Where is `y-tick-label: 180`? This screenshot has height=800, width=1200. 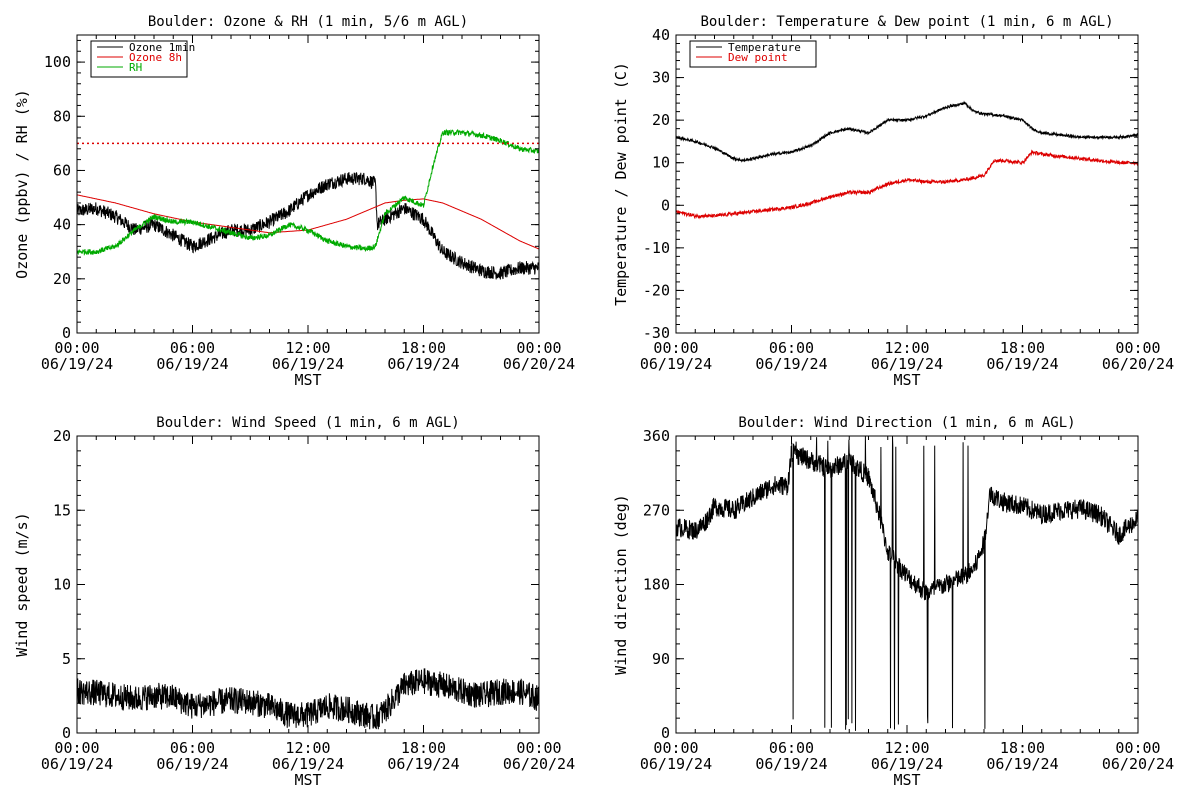
y-tick-label: 180 is located at coordinates (656, 585).